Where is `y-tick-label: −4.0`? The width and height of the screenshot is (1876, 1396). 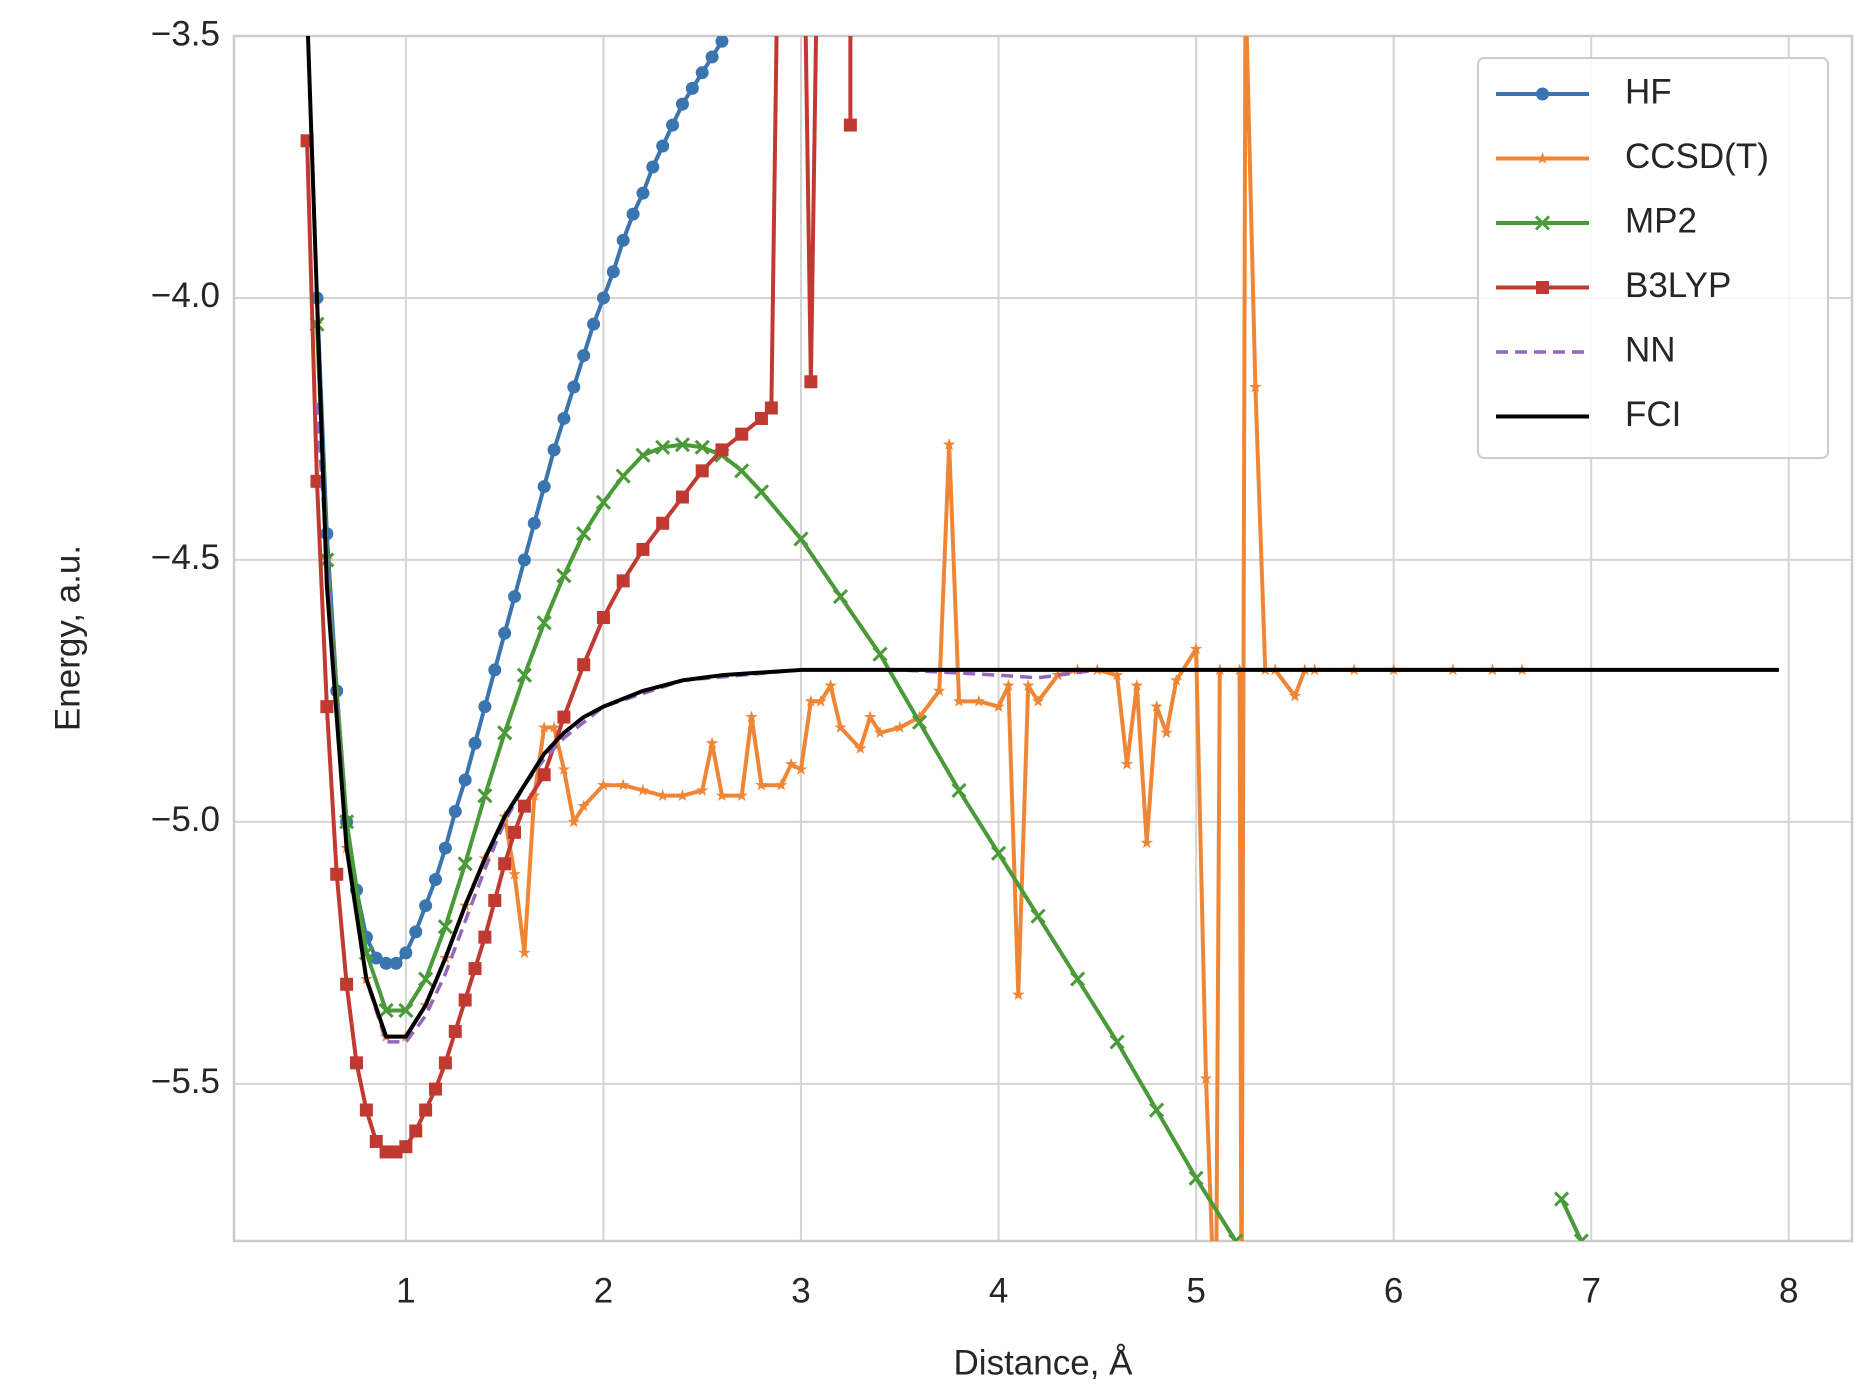
y-tick-label: −4.0 is located at coordinates (185, 295).